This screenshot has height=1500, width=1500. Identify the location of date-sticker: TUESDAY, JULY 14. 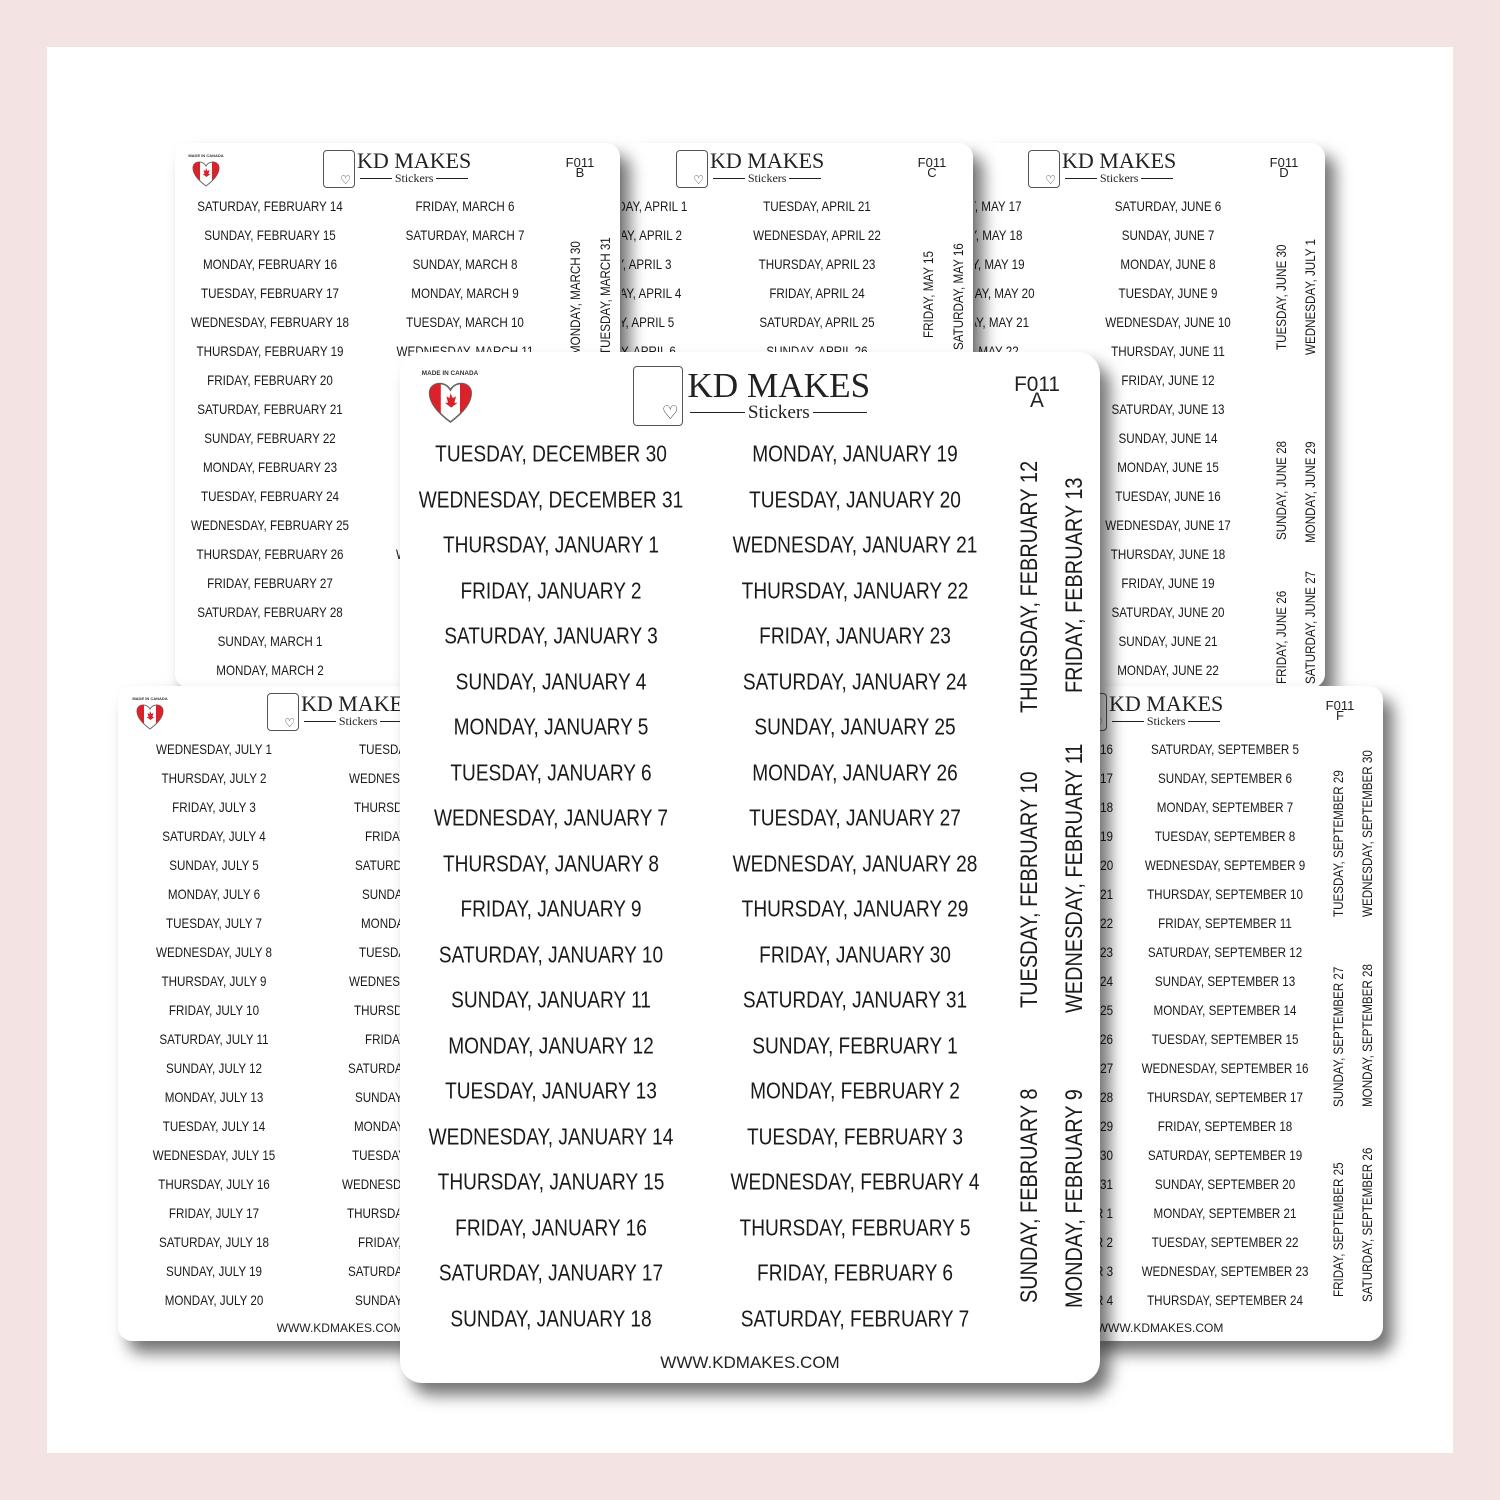
(214, 1126).